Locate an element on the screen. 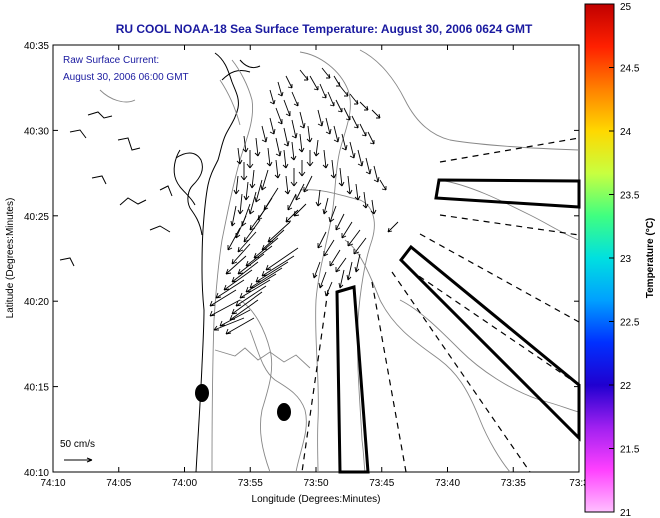 This screenshot has height=518, width=660. annotation-line2: August 30, 2006 06:00 GMT is located at coordinates (126, 77).